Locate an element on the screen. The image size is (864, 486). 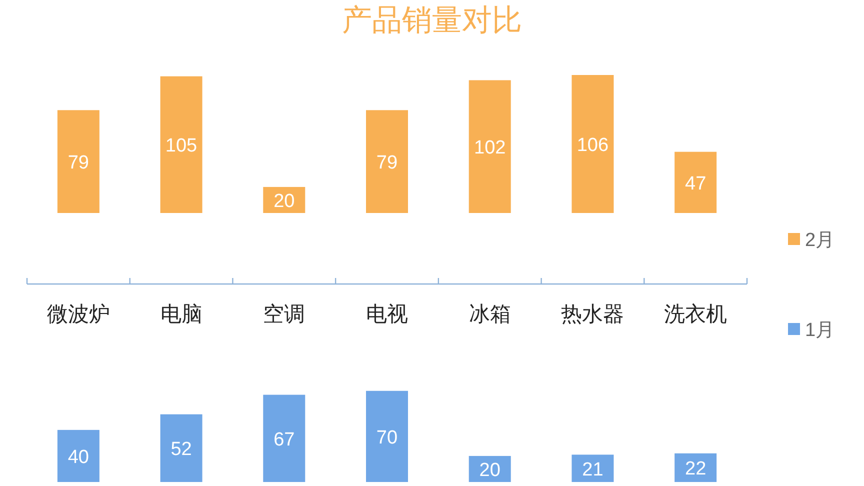
x-tick-label: 电视 is located at coordinates (387, 314).